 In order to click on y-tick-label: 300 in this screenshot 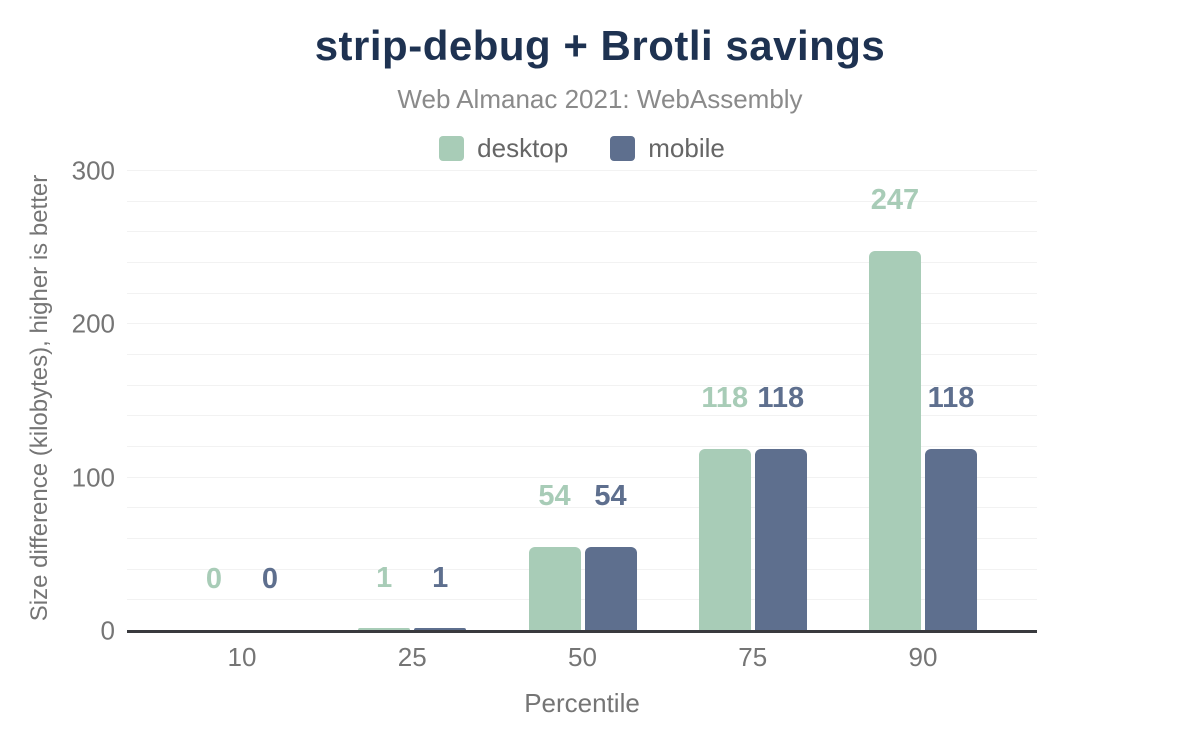, I will do `click(93, 170)`.